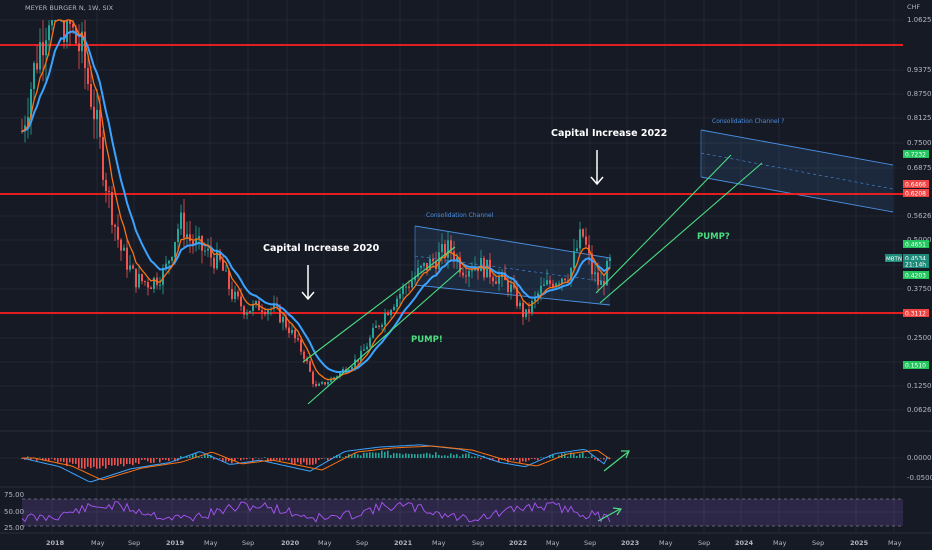 The width and height of the screenshot is (932, 550). Describe the element at coordinates (915, 366) in the screenshot. I see `price-label-text: 0.1510` at that location.